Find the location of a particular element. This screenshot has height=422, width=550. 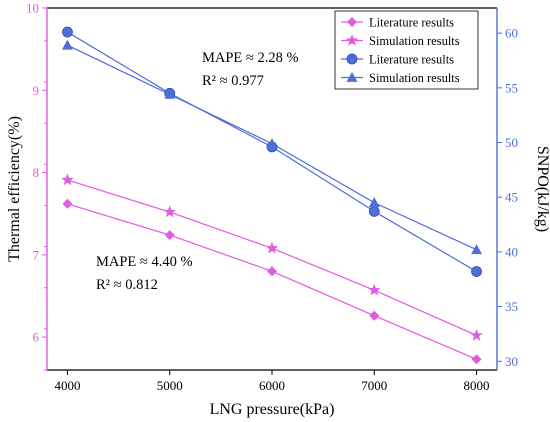

right-y-tick-label: 60 is located at coordinates (511, 33).